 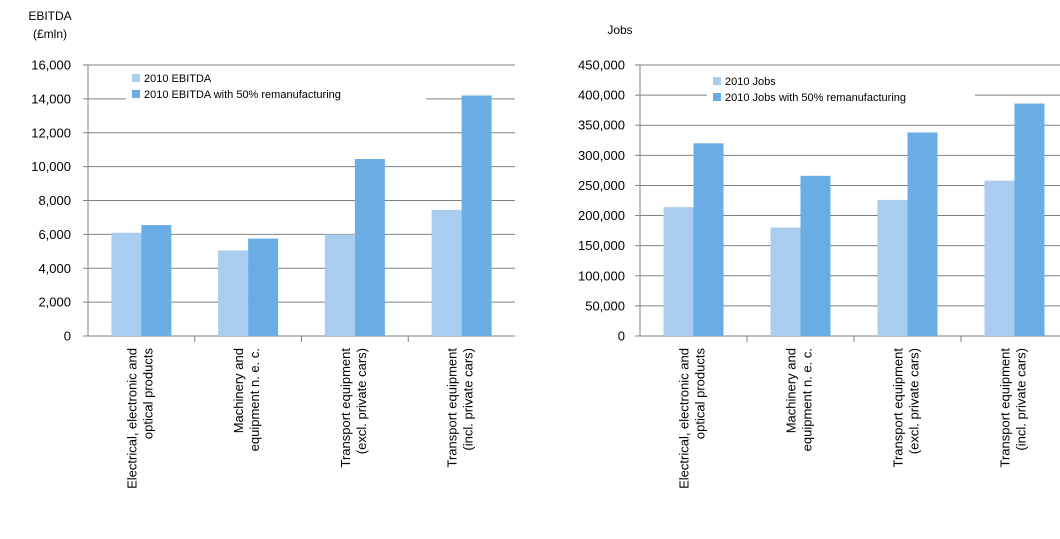 What do you see at coordinates (619, 30) in the screenshot?
I see `y-axis-title: Jobs` at bounding box center [619, 30].